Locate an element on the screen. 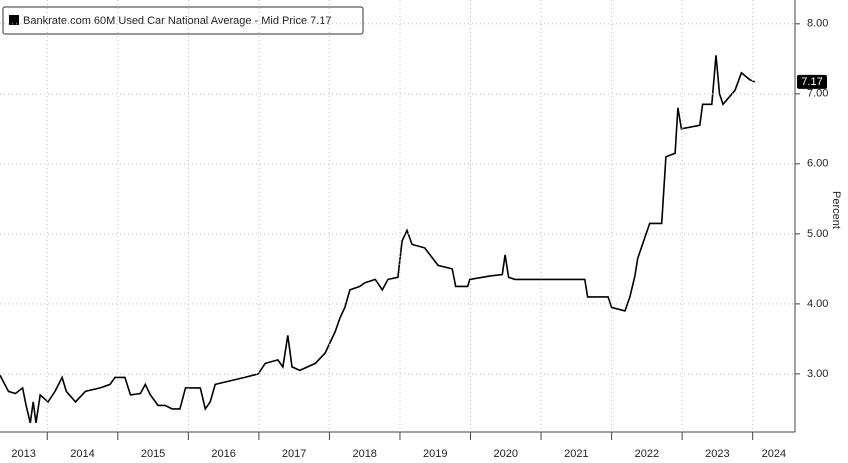 This screenshot has width=848, height=463. y-tick-label: 4.00 is located at coordinates (817, 304).